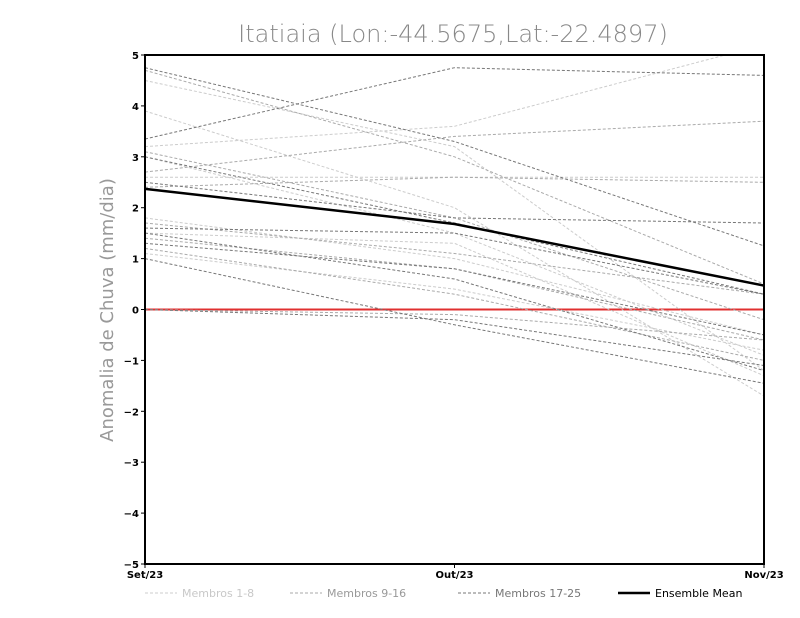 This screenshot has width=800, height=618. Describe the element at coordinates (135, 209) in the screenshot. I see `y-tick-label: 2` at that location.